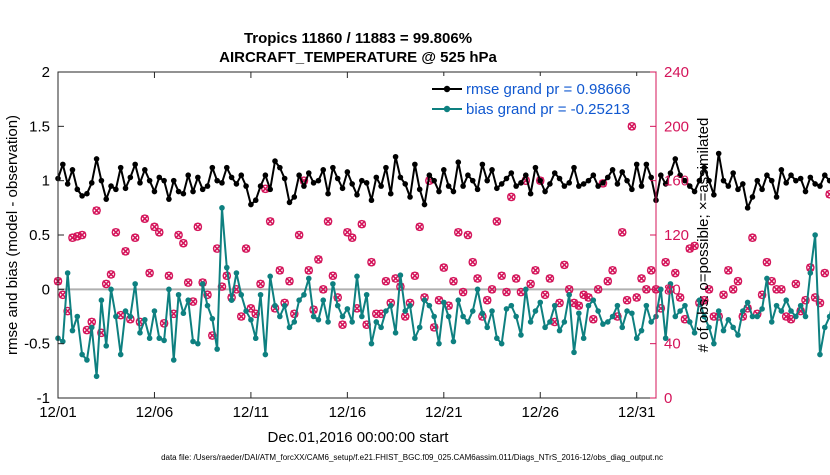 The image size is (830, 475). What do you see at coordinates (39, 235) in the screenshot?
I see `y-tick-label-left: 0.5` at bounding box center [39, 235].